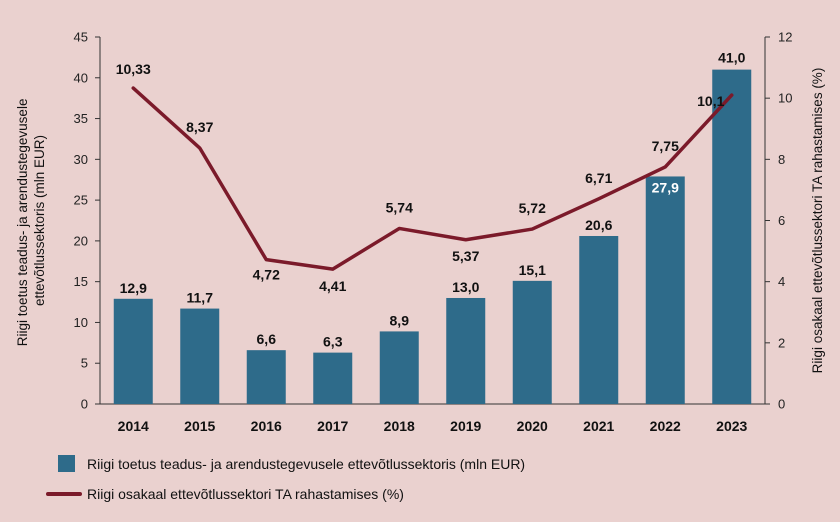 The image size is (840, 522). I want to click on line-value-label: 5,74, so click(399, 207).